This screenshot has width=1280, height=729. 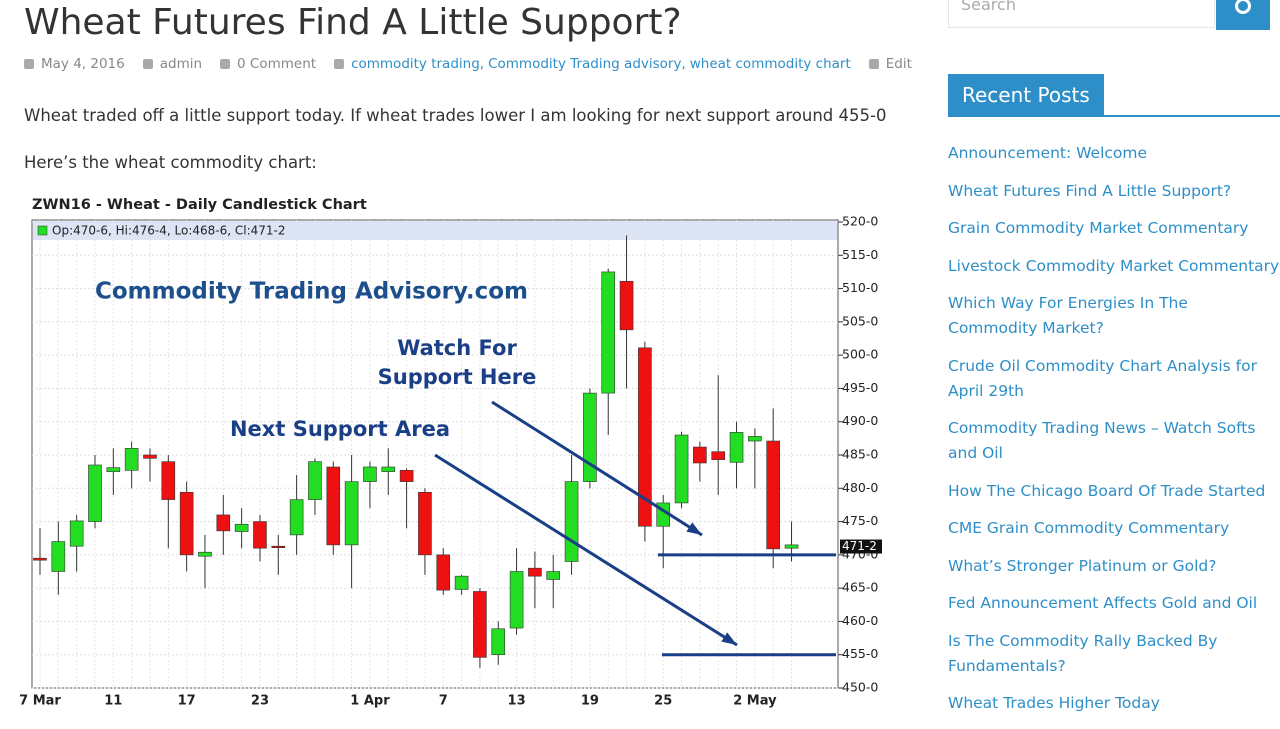 I want to click on info-strip, so click(x=435, y=230).